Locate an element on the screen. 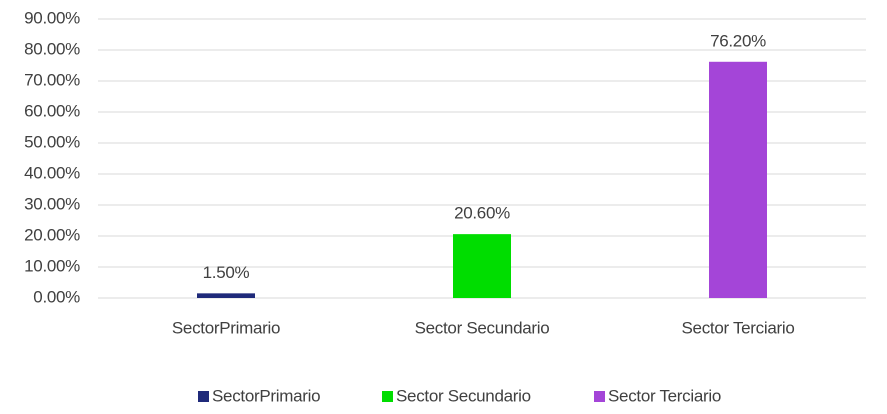 The width and height of the screenshot is (887, 414). data-label: 76.20% is located at coordinates (738, 40).